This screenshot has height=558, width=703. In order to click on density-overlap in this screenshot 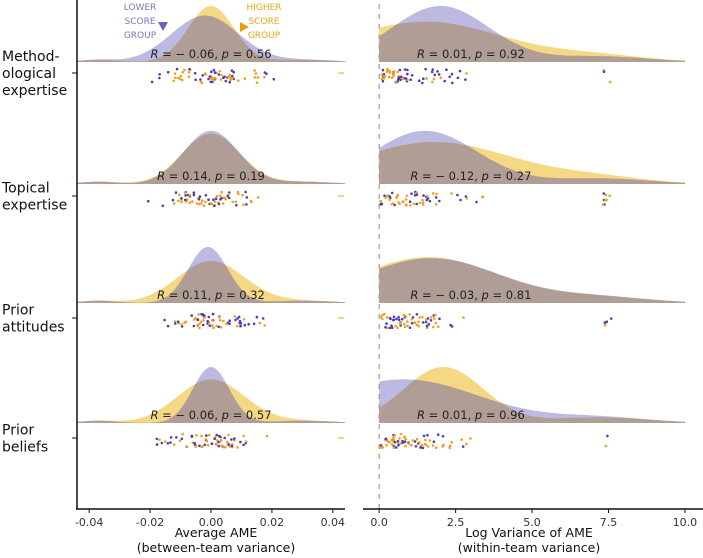, I will do `click(532, 280)`.